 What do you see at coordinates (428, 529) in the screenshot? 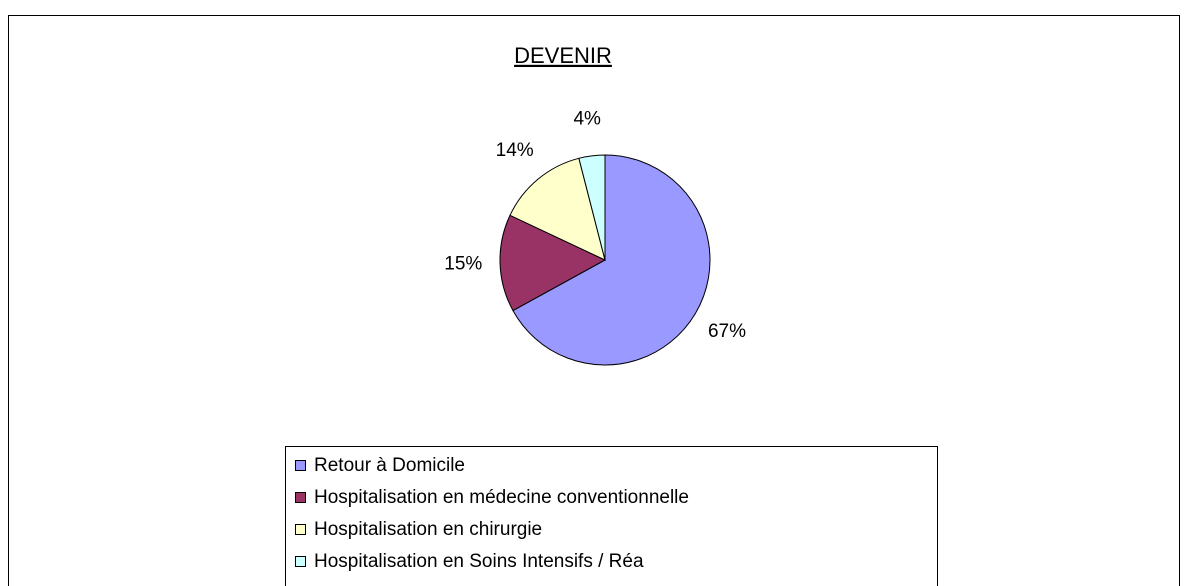
I see `legend-label: Hospitalisation en chirurgie` at bounding box center [428, 529].